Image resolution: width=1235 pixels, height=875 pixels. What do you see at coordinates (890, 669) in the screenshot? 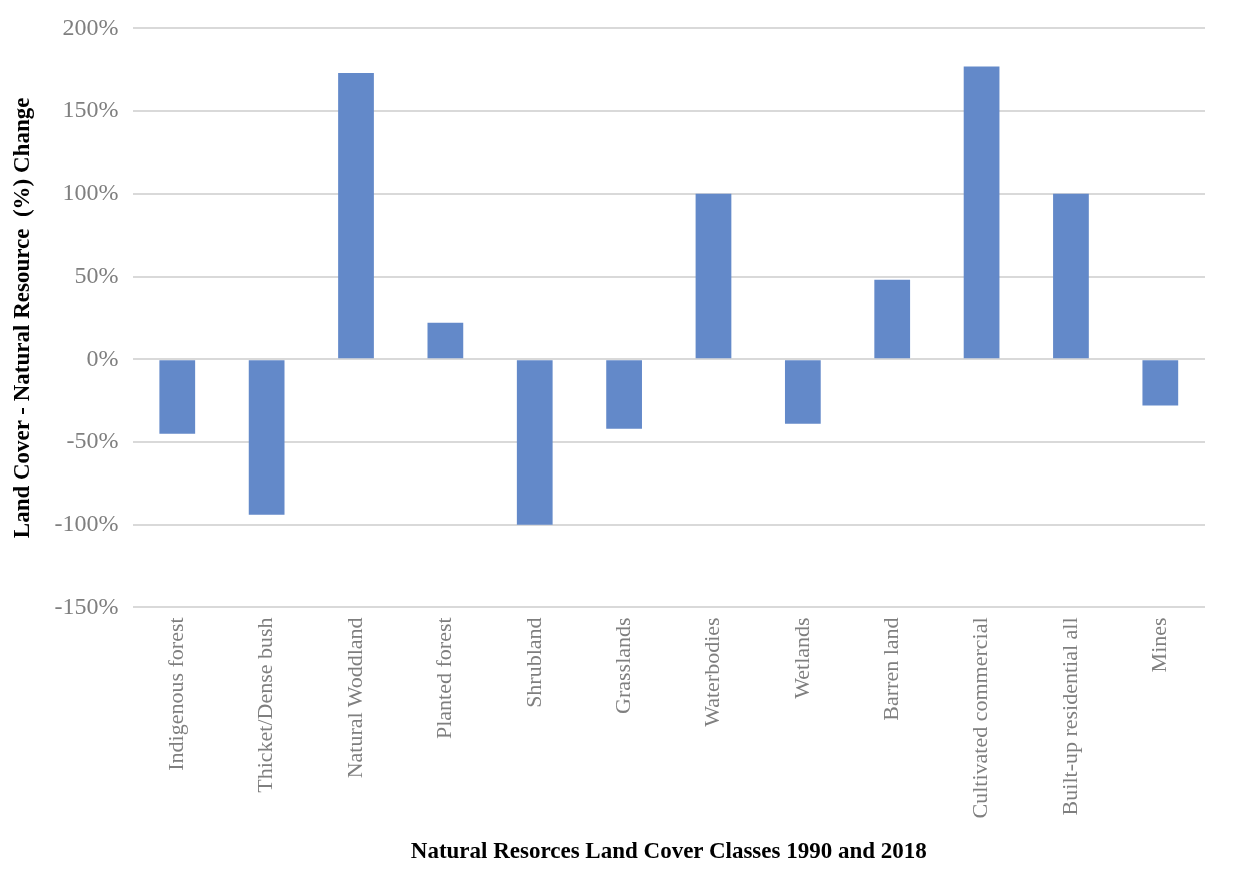
I see `x-tick-label: Barren land` at bounding box center [890, 669].